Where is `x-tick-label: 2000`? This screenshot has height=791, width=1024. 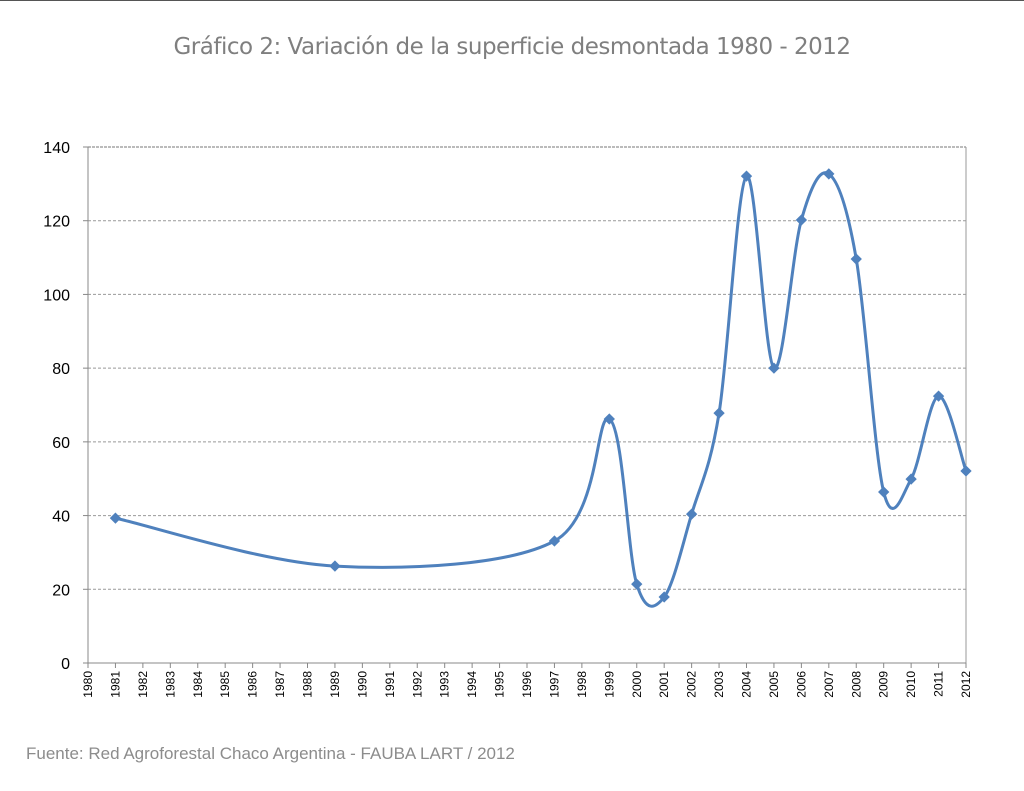
x-tick-label: 2000 is located at coordinates (637, 684).